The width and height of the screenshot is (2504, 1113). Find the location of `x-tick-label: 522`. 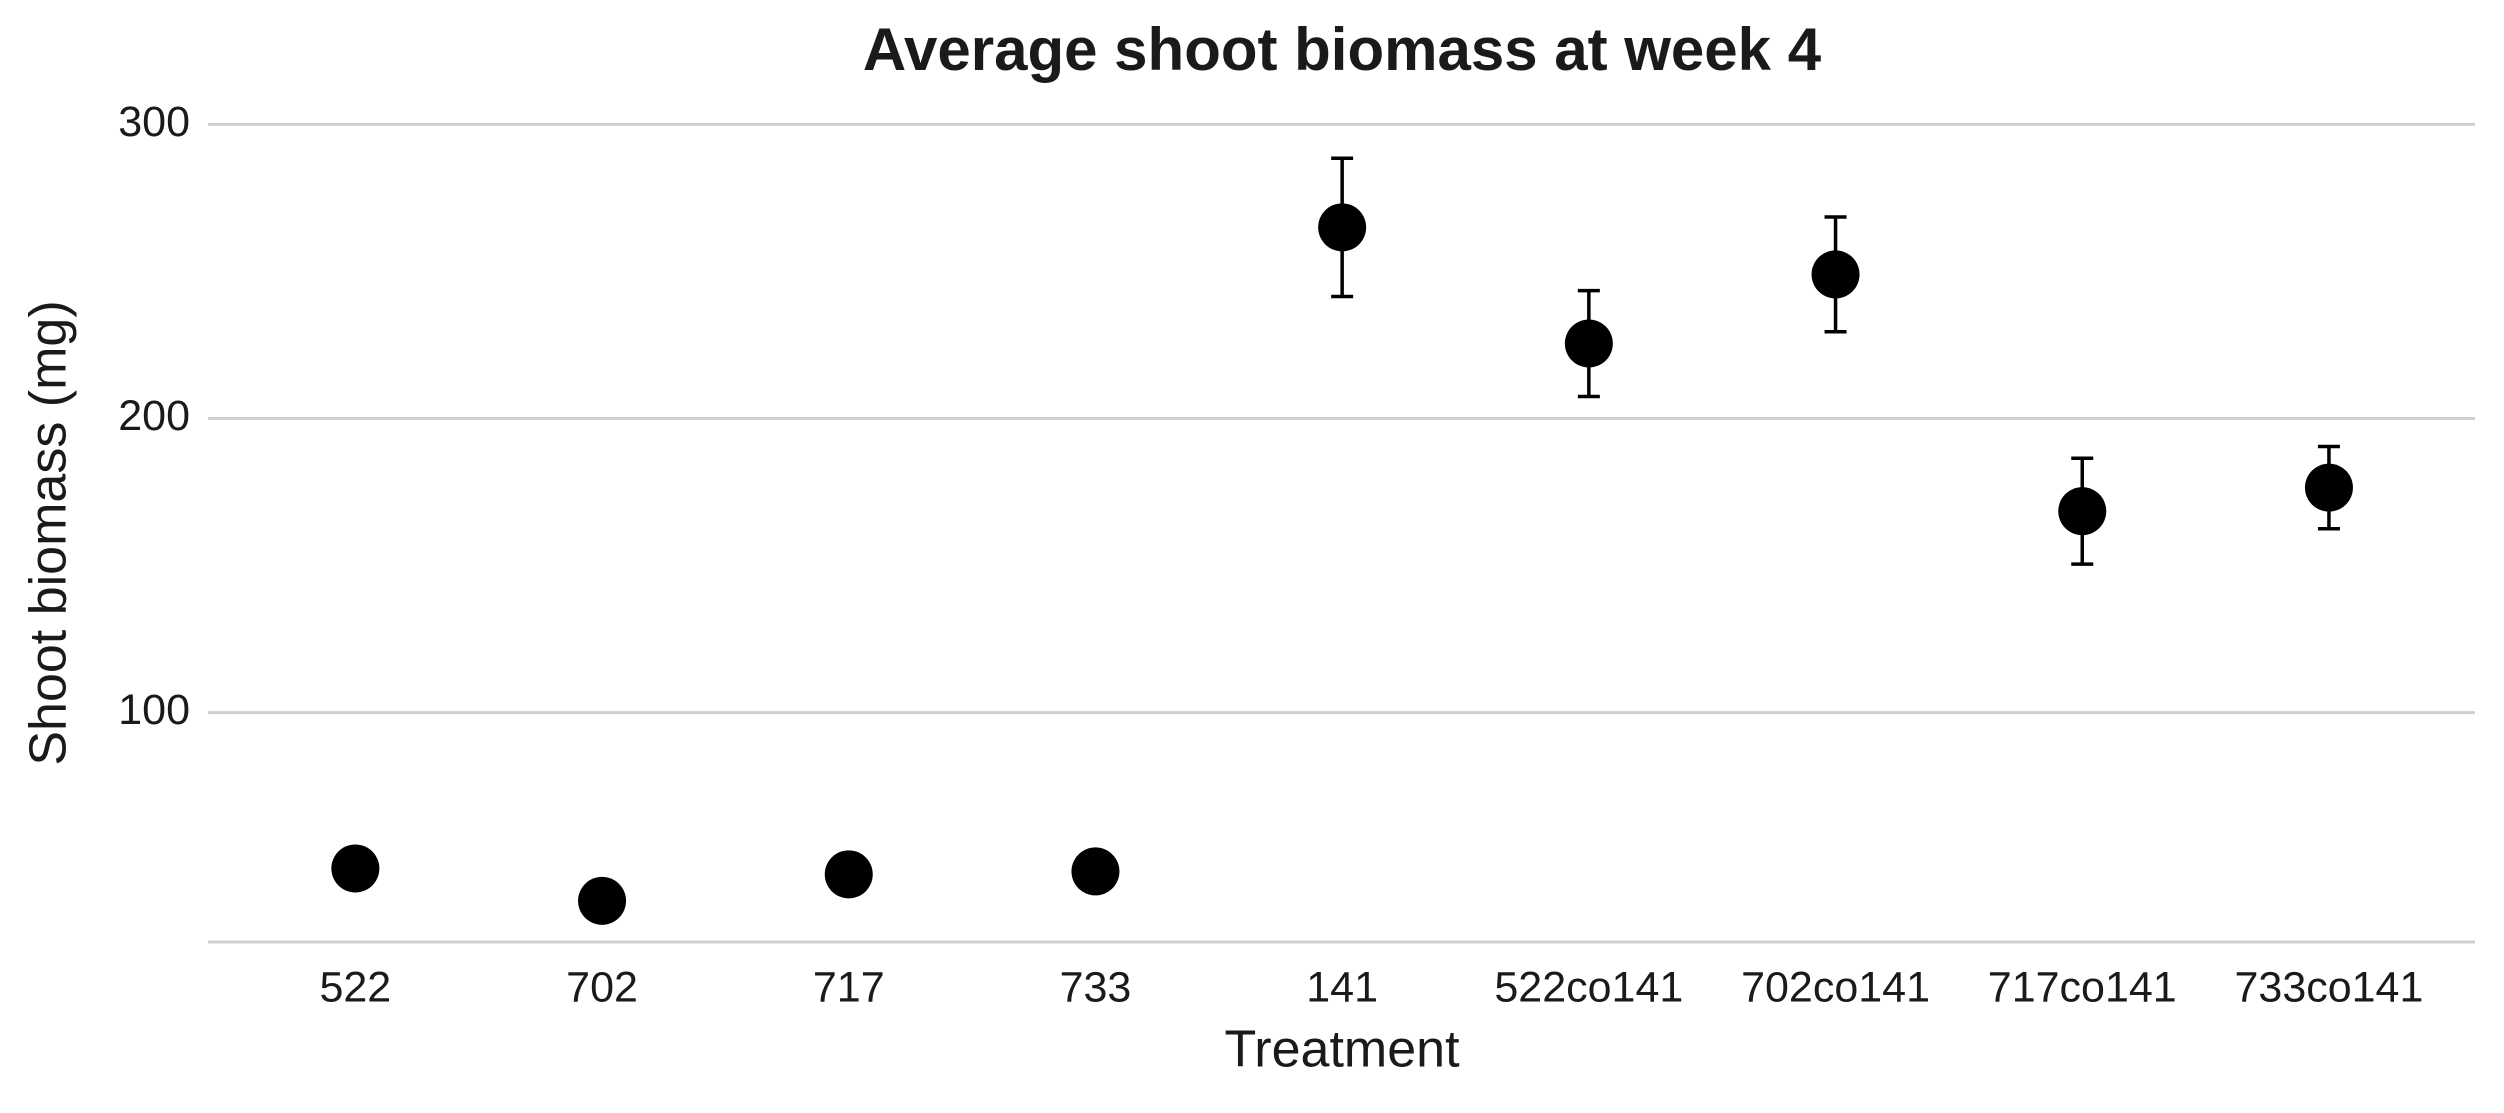

x-tick-label: 522 is located at coordinates (355, 987).